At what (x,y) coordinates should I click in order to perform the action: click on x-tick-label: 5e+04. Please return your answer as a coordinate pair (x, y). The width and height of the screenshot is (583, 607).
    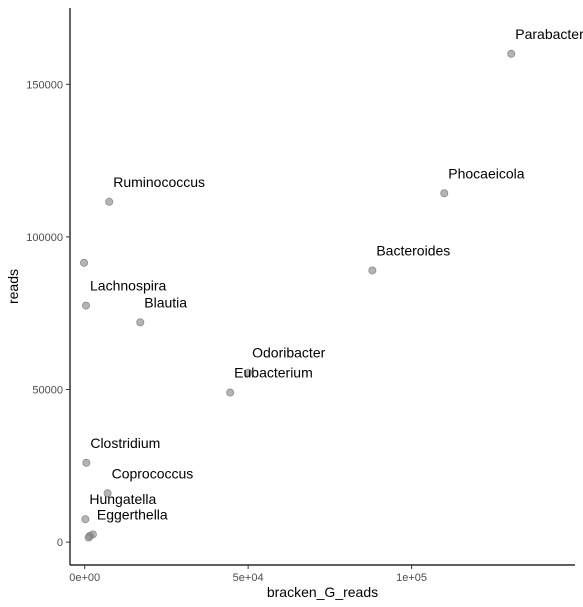
    Looking at the image, I should click on (248, 578).